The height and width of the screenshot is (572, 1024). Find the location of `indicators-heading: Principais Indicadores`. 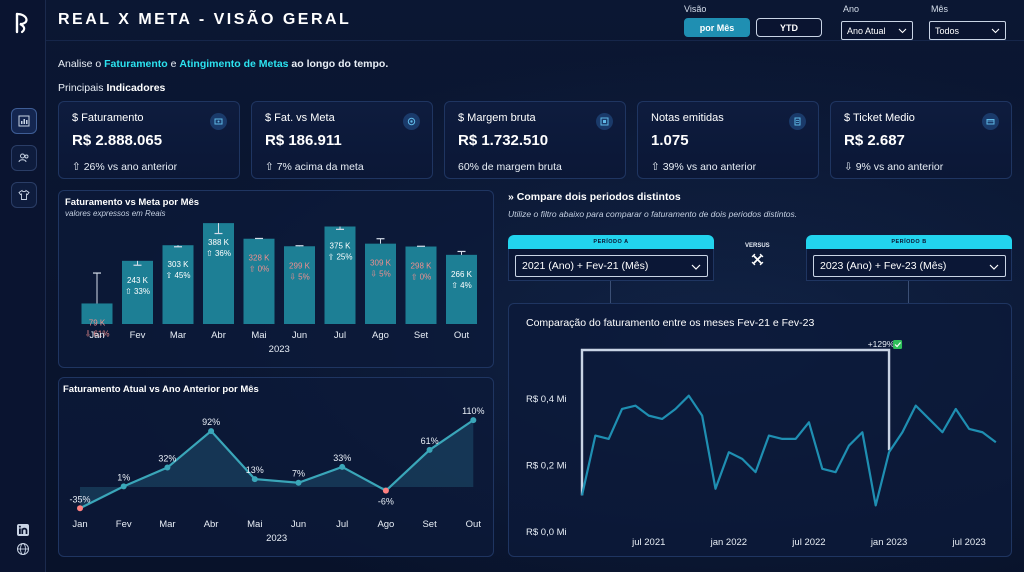

indicators-heading: Principais Indicadores is located at coordinates (111, 88).